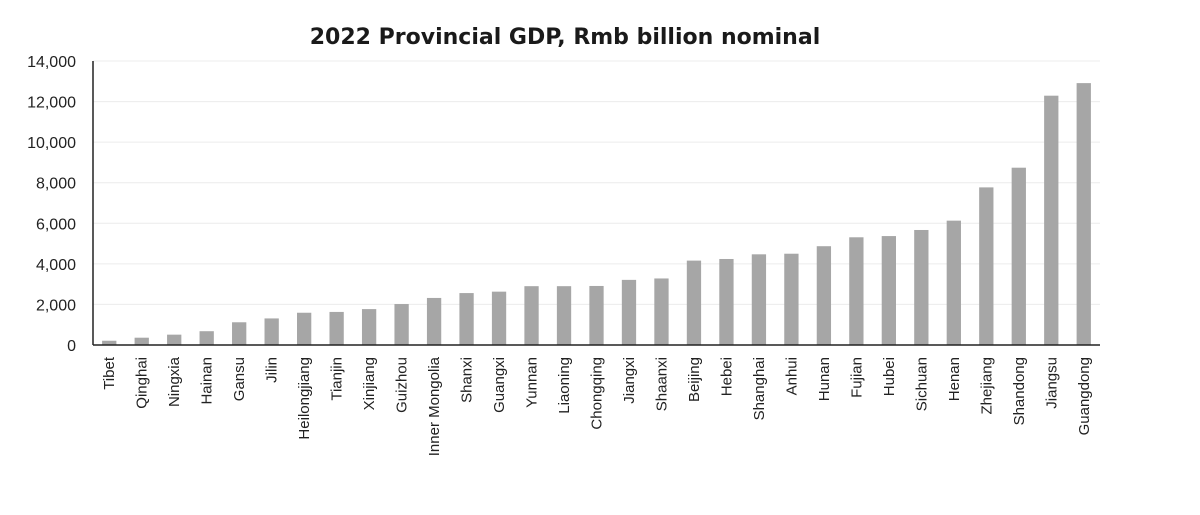 The height and width of the screenshot is (515, 1200). Describe the element at coordinates (661, 384) in the screenshot. I see `x-tick-label: Shaanxi` at that location.